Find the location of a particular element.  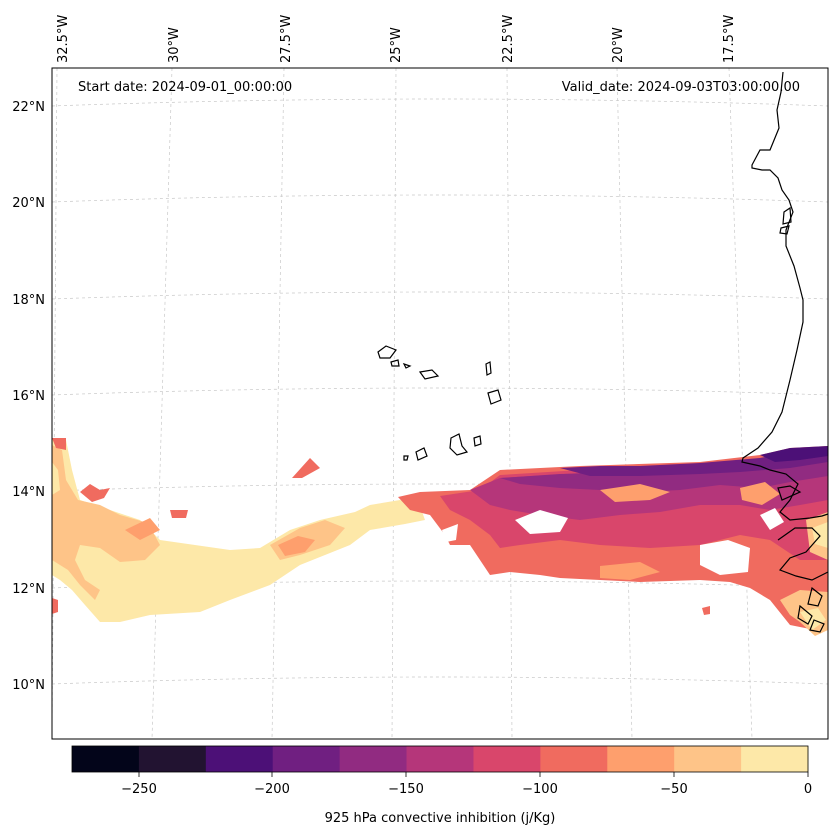

colorbar-title: 925 hPa convective inhibition (j/Kg) is located at coordinates (440, 818).